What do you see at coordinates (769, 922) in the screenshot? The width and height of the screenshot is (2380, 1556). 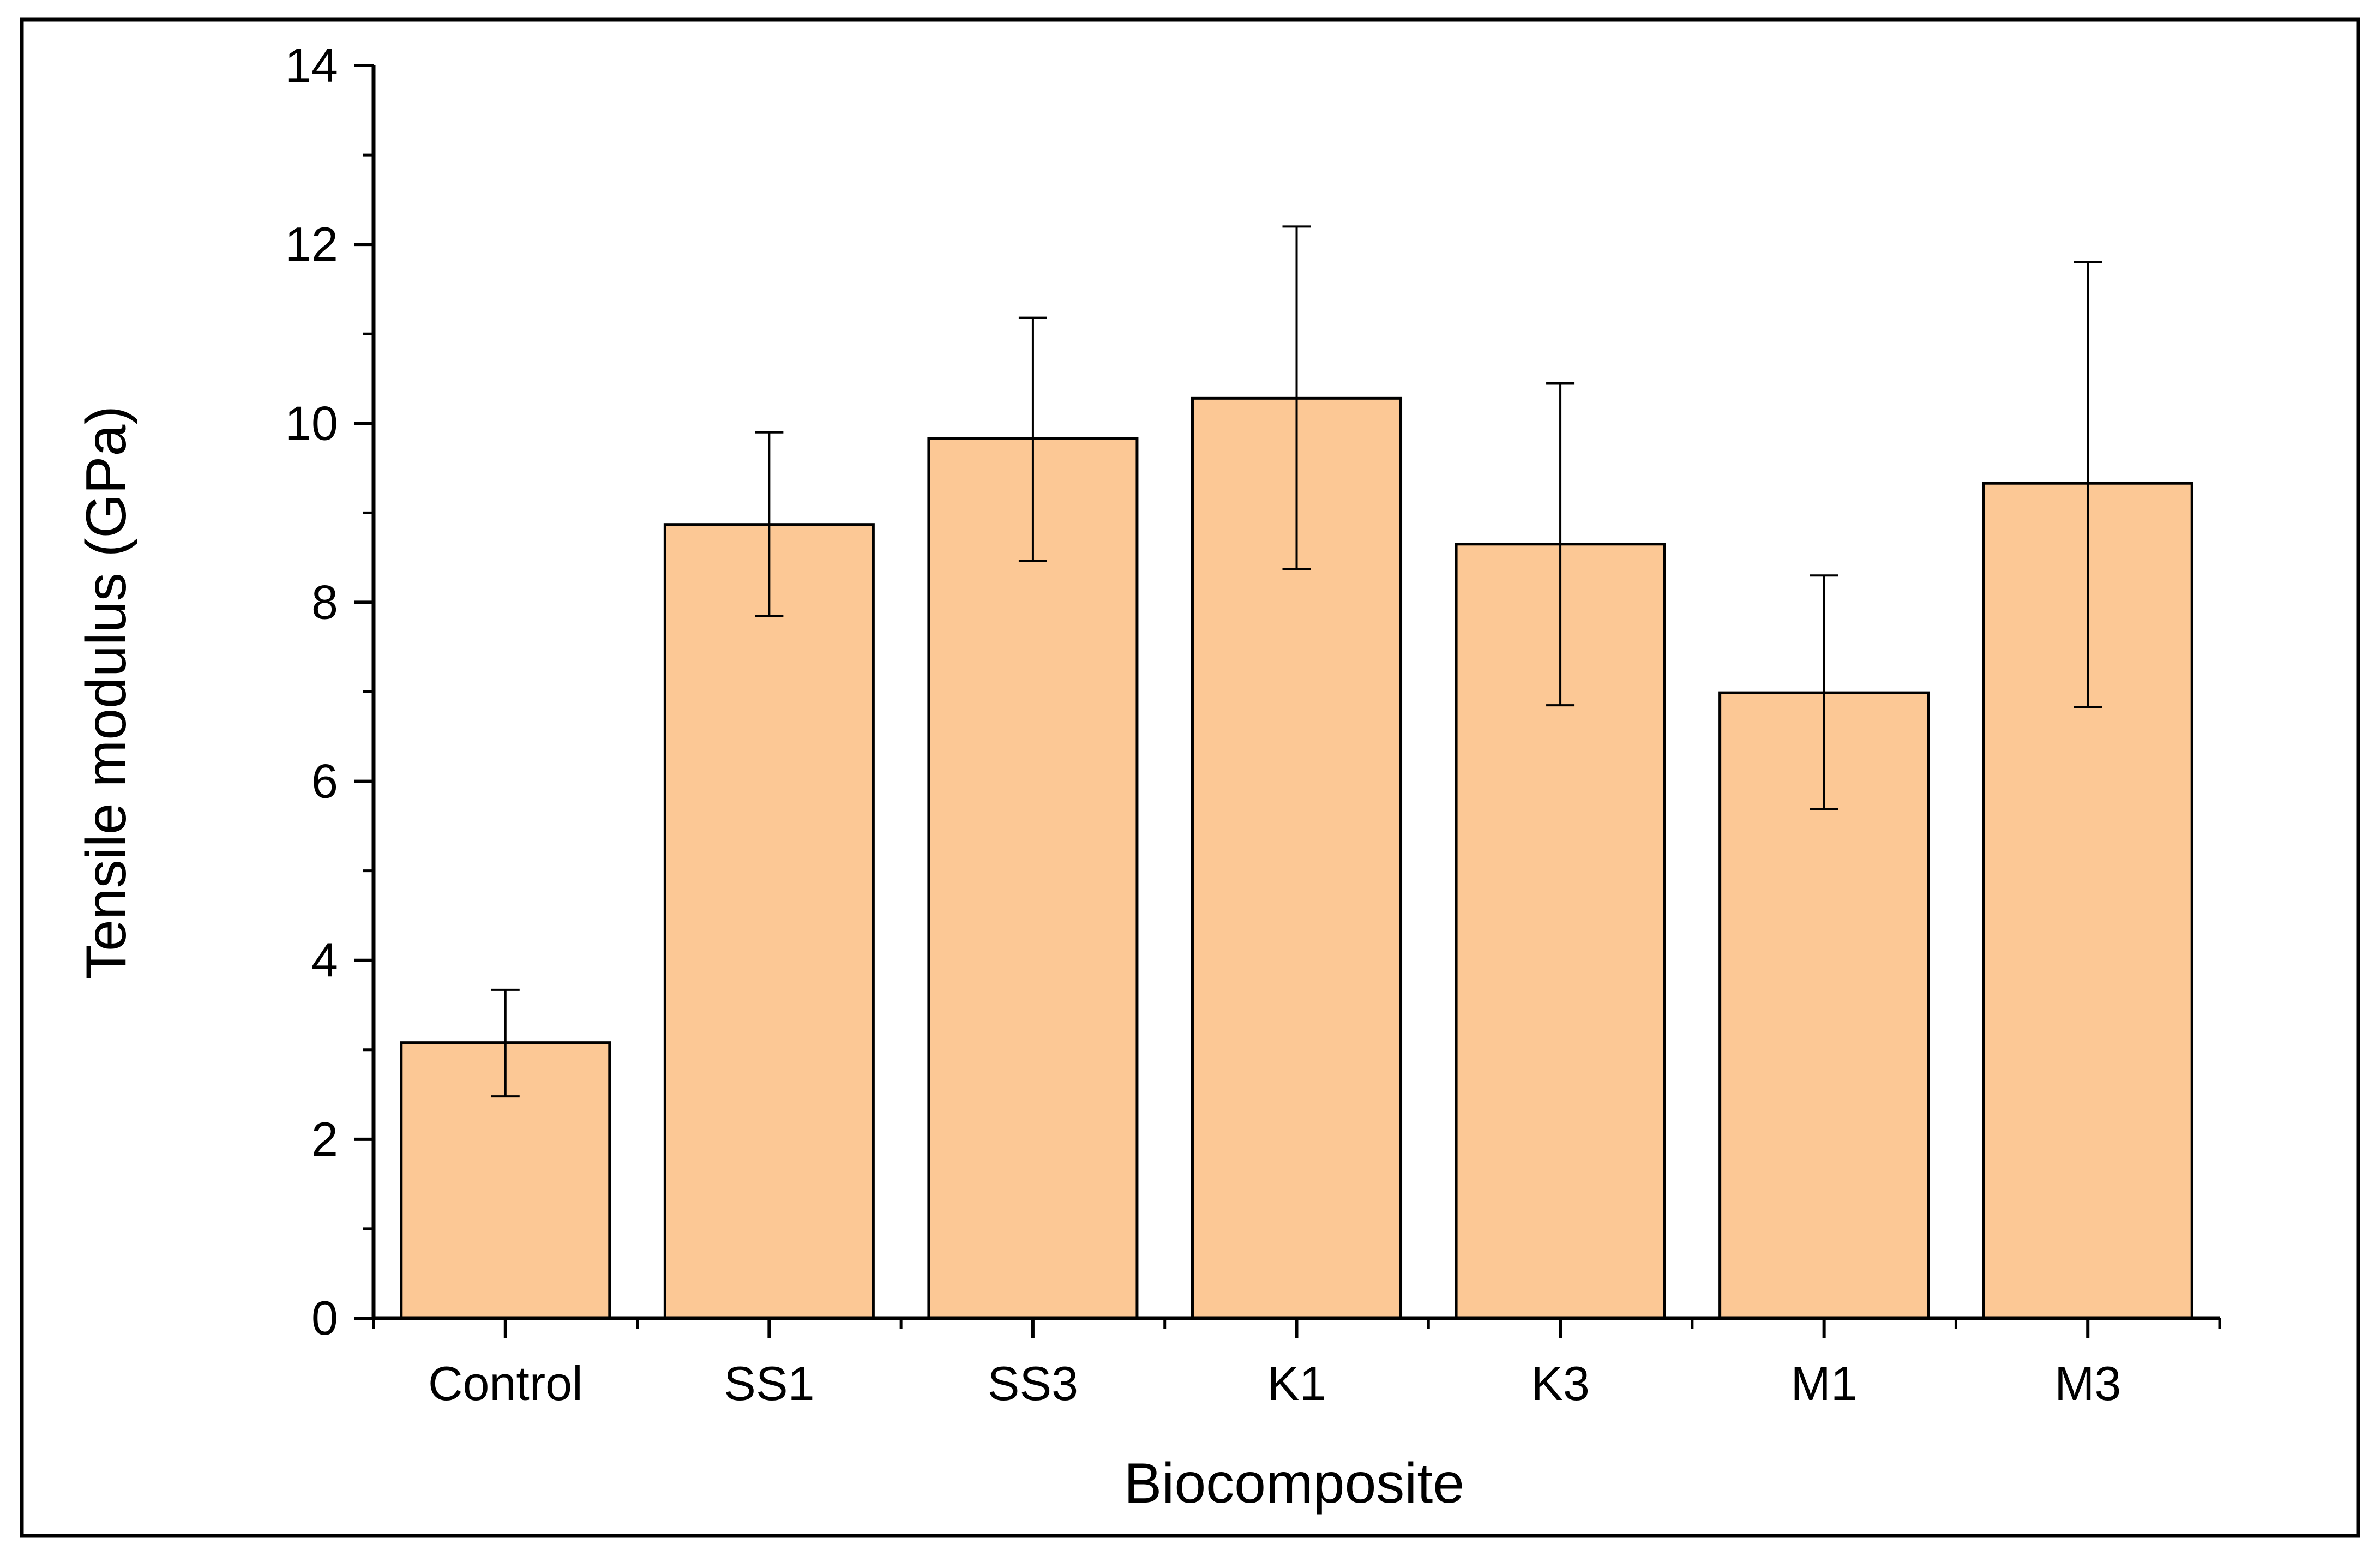 I see `bar-ss1` at bounding box center [769, 922].